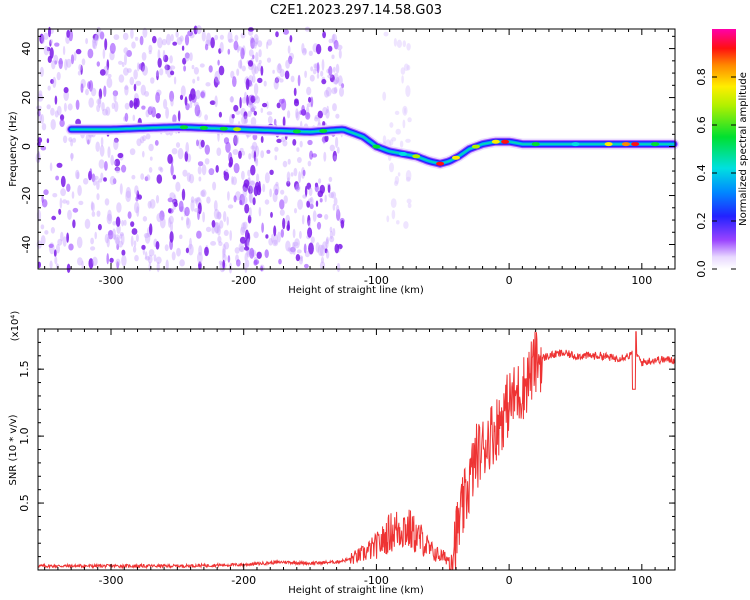 The height and width of the screenshot is (600, 750). I want to click on colorbar-gradient, so click(724, 149).